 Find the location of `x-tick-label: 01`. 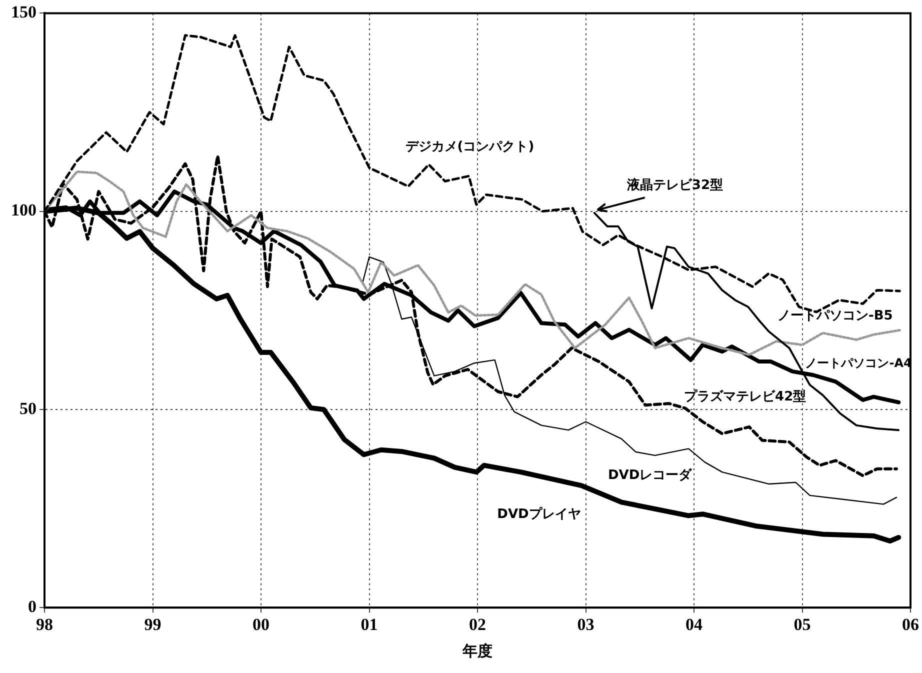

x-tick-label: 01 is located at coordinates (369, 624).